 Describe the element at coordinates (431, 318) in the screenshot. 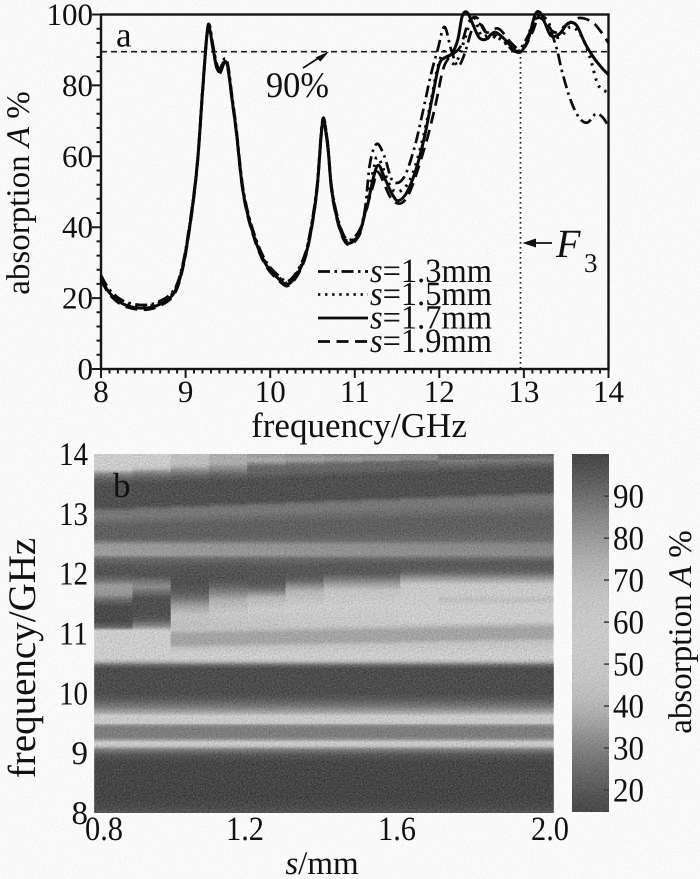

I see `svg-text: s=1.7mm` at that location.